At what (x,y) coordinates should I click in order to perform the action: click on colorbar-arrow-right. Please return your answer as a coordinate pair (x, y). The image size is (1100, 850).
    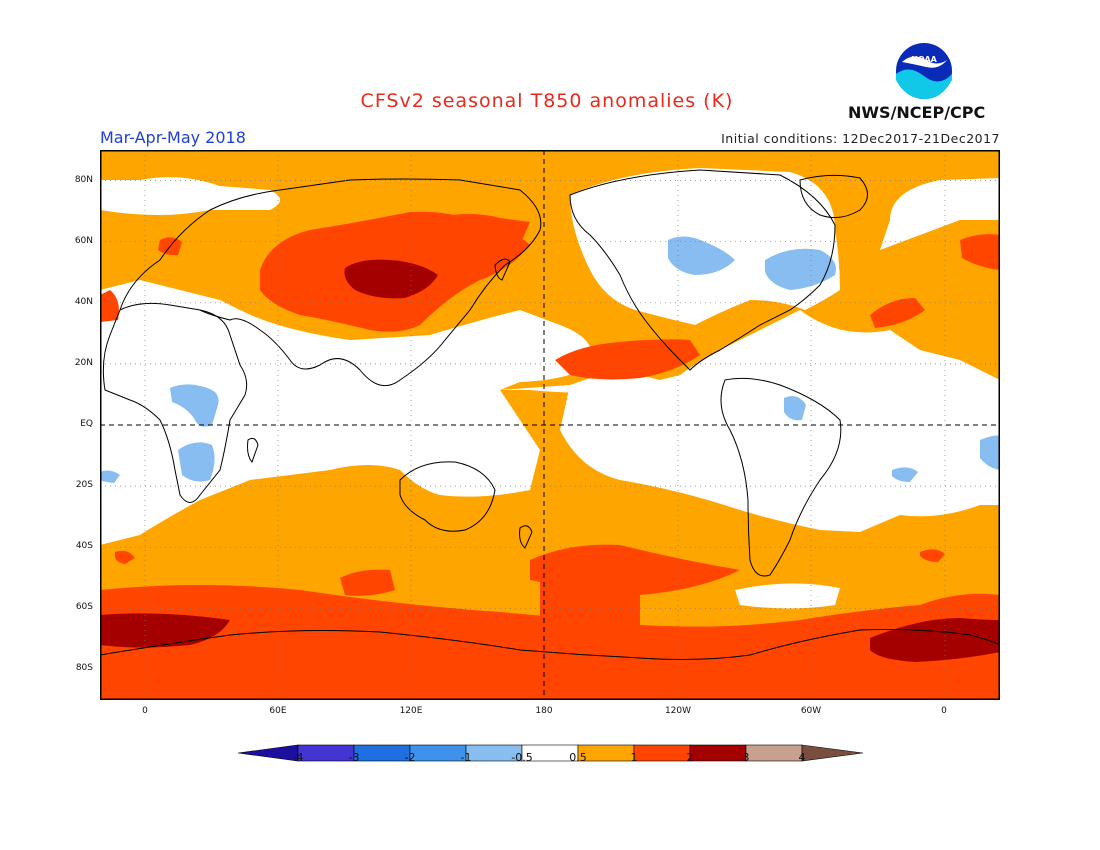
    Looking at the image, I should click on (832, 753).